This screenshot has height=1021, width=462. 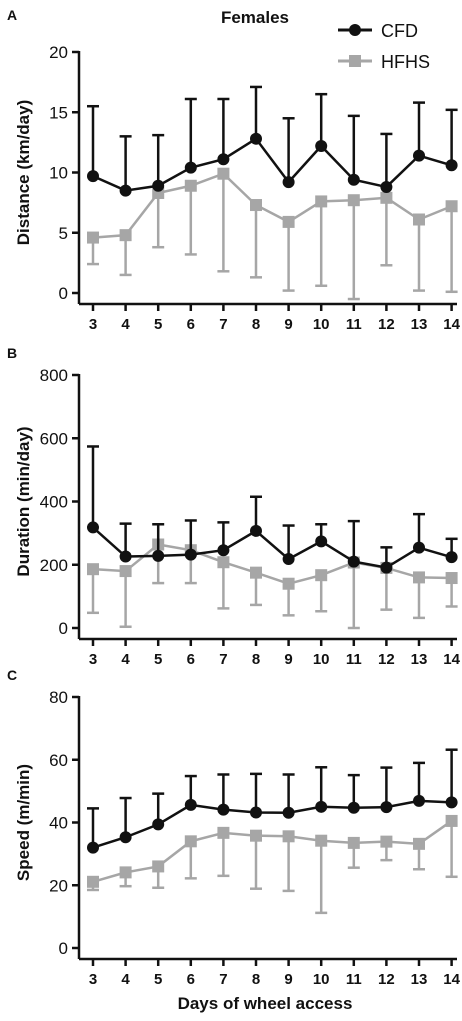 I want to click on y-tick-label: 400, so click(x=54, y=502).